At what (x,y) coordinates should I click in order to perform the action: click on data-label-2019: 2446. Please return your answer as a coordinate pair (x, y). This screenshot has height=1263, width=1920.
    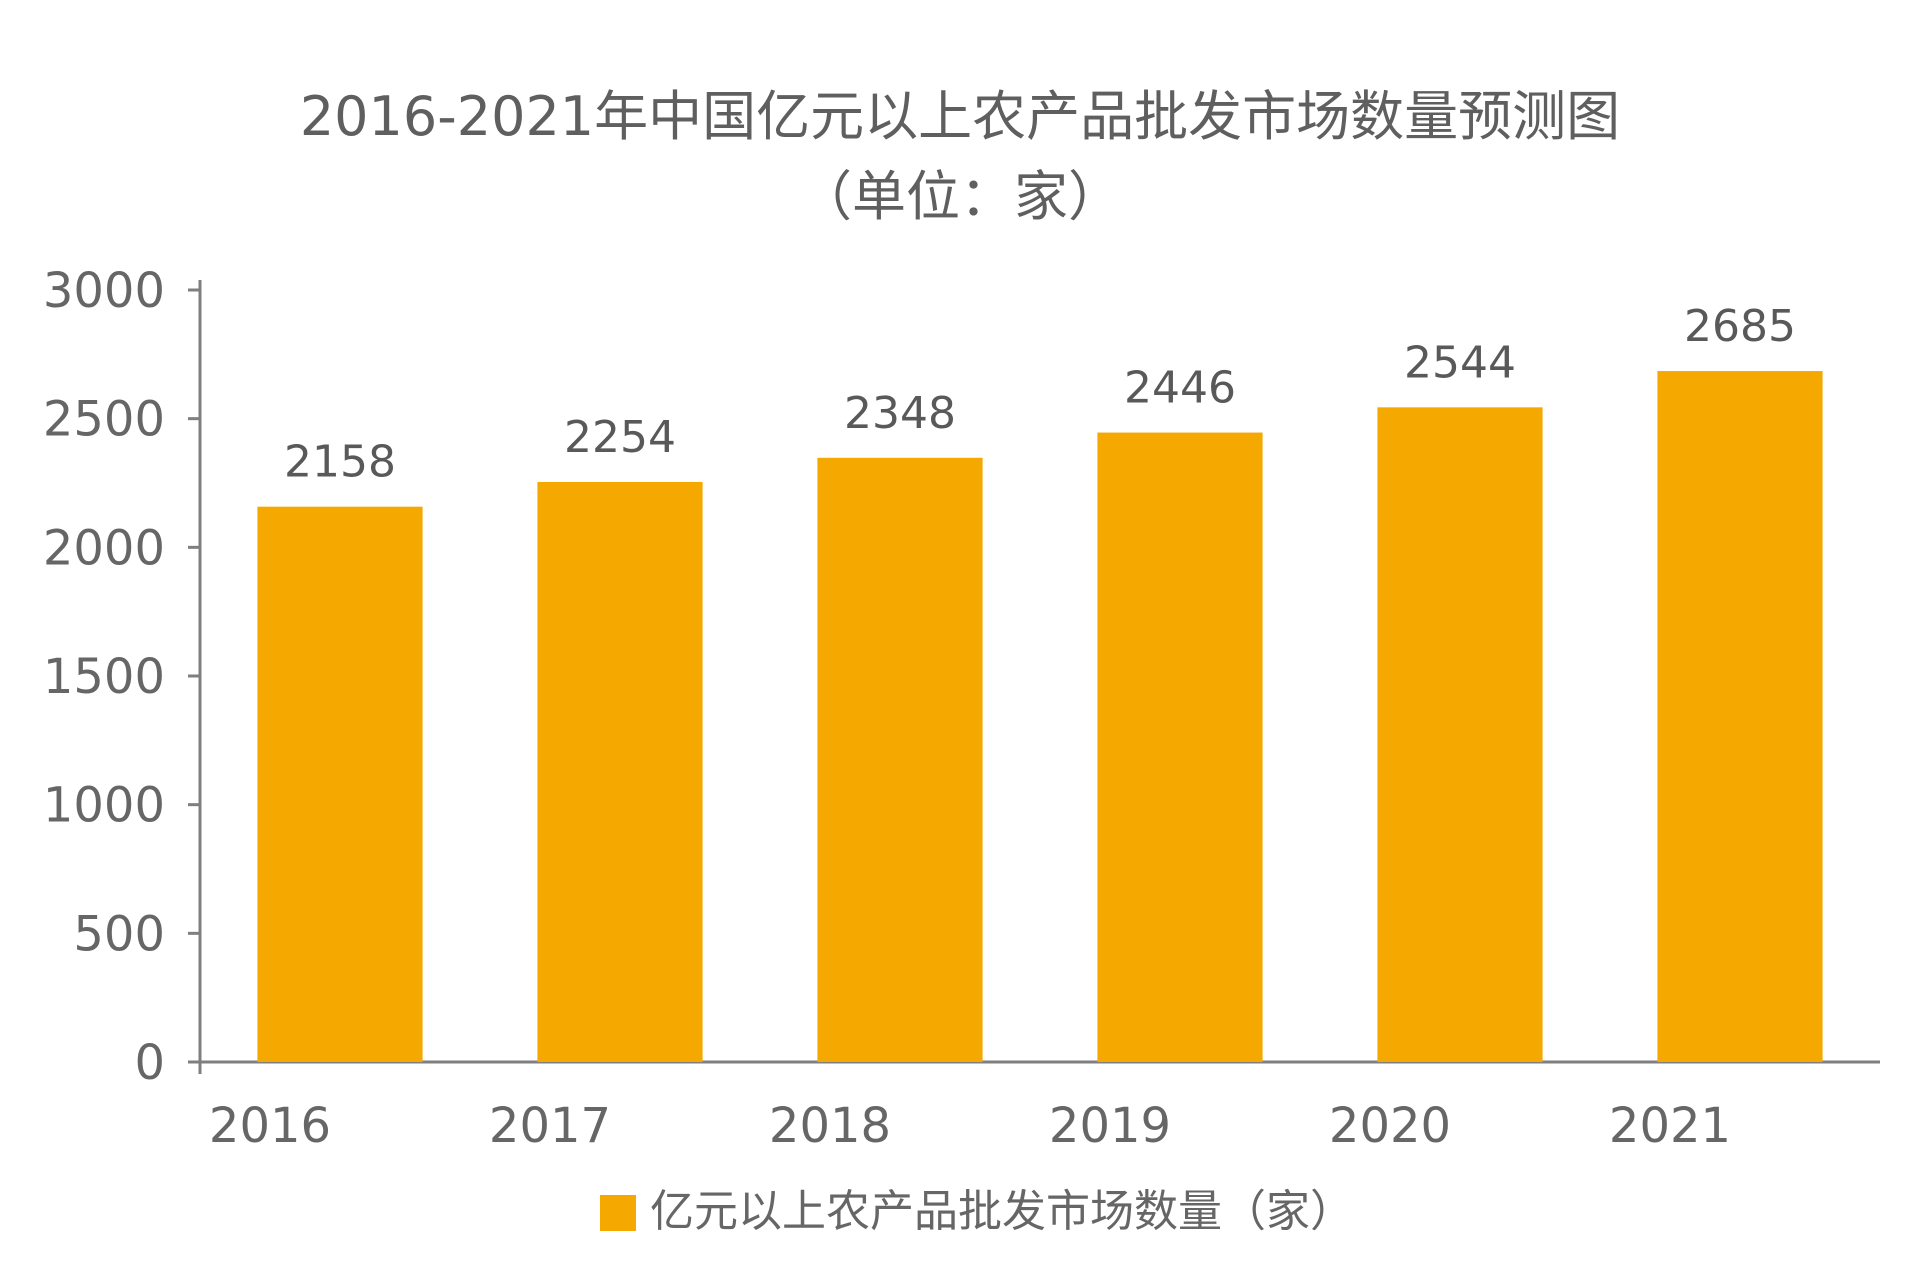
    Looking at the image, I should click on (1180, 388).